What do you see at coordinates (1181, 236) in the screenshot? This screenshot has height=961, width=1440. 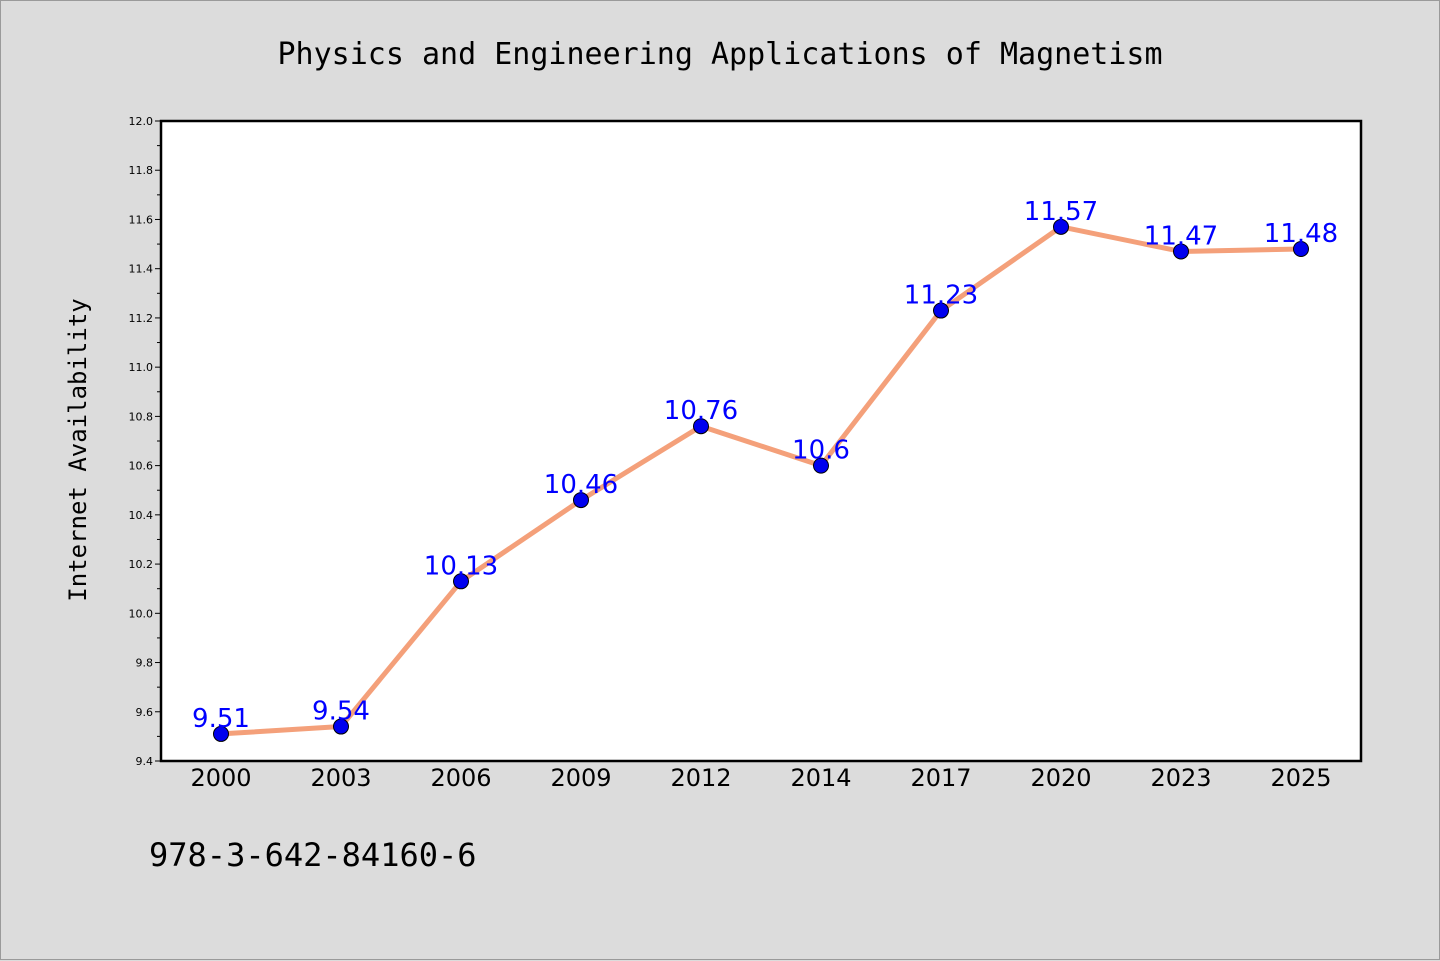 I see `data-label: 11.47` at bounding box center [1181, 236].